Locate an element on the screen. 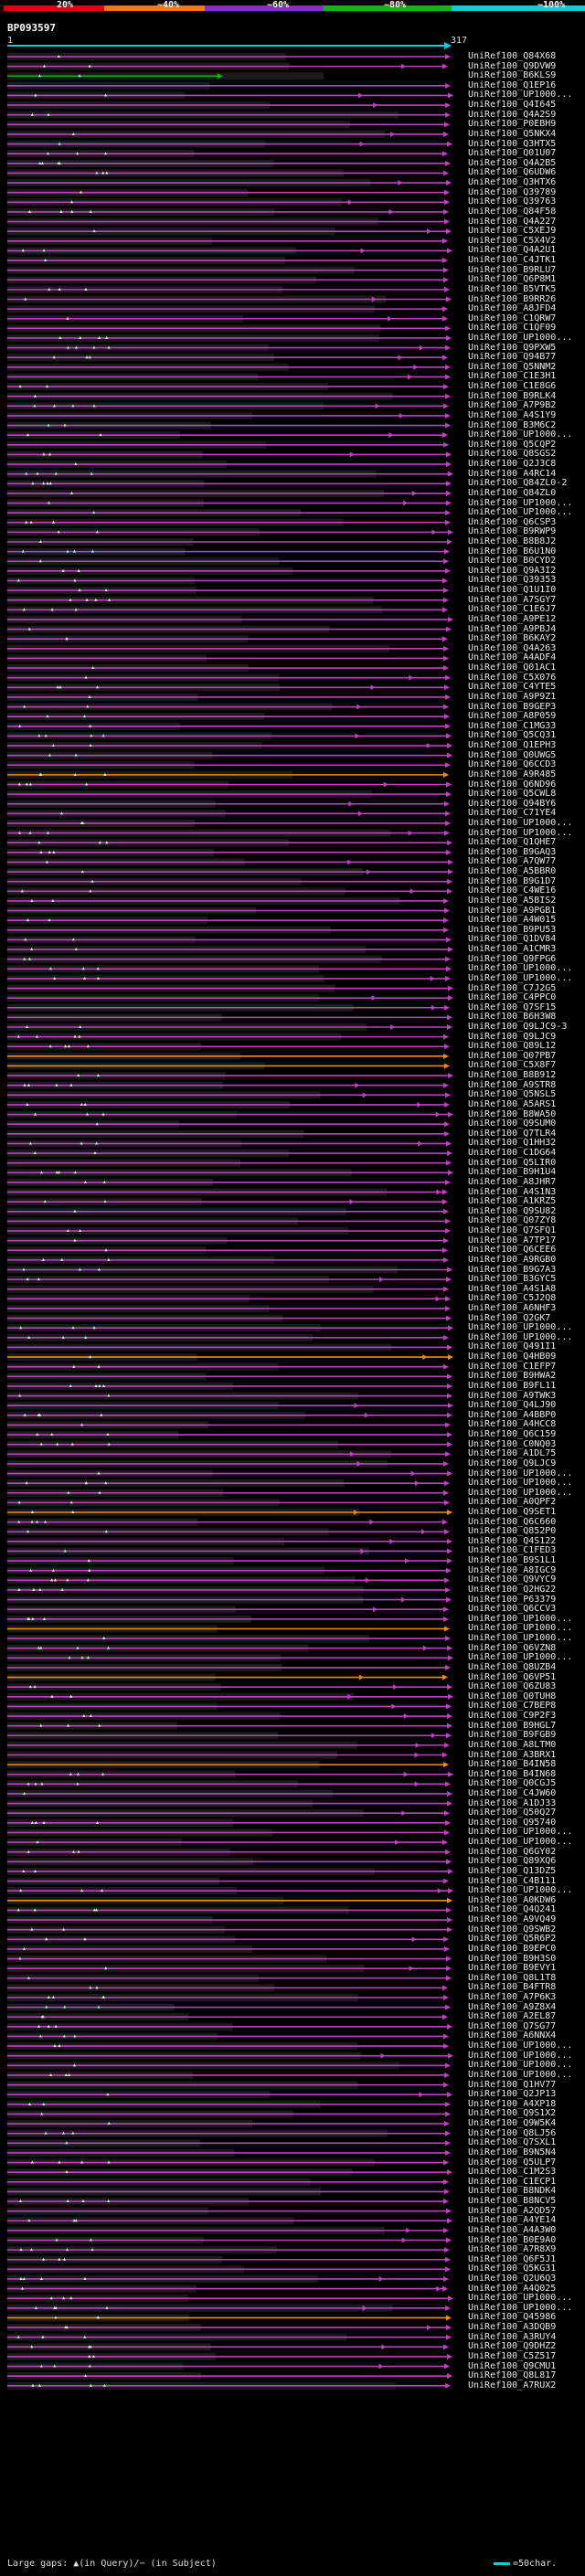 The image size is (585, 2576). hit-label: UniRef100_Q5R6P2 is located at coordinates (512, 1939).